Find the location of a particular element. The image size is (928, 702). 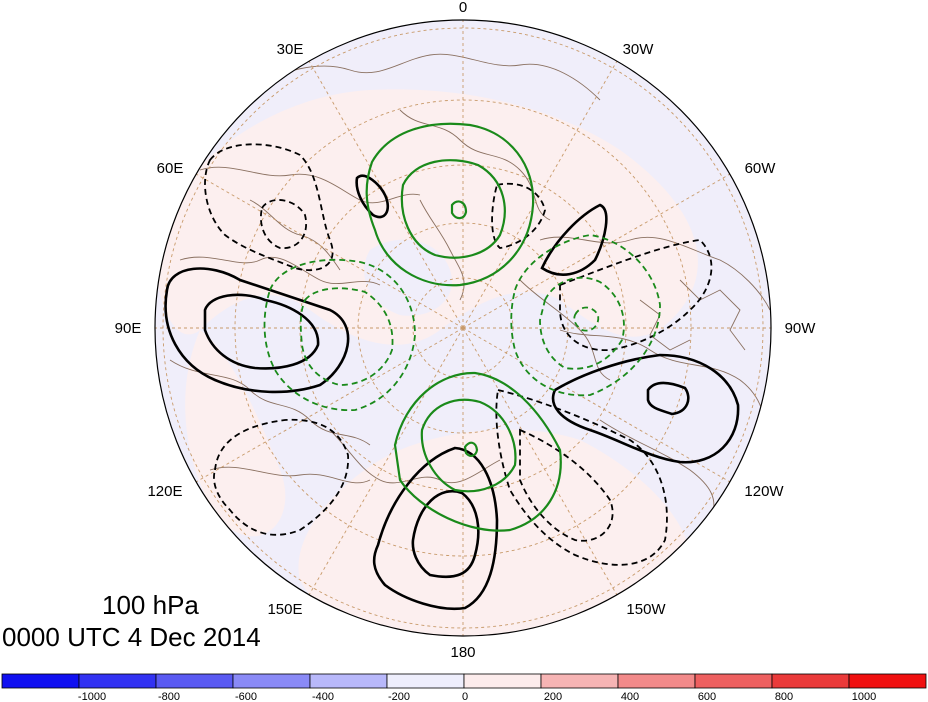

lon-label-90e: 90E is located at coordinates (128, 328).